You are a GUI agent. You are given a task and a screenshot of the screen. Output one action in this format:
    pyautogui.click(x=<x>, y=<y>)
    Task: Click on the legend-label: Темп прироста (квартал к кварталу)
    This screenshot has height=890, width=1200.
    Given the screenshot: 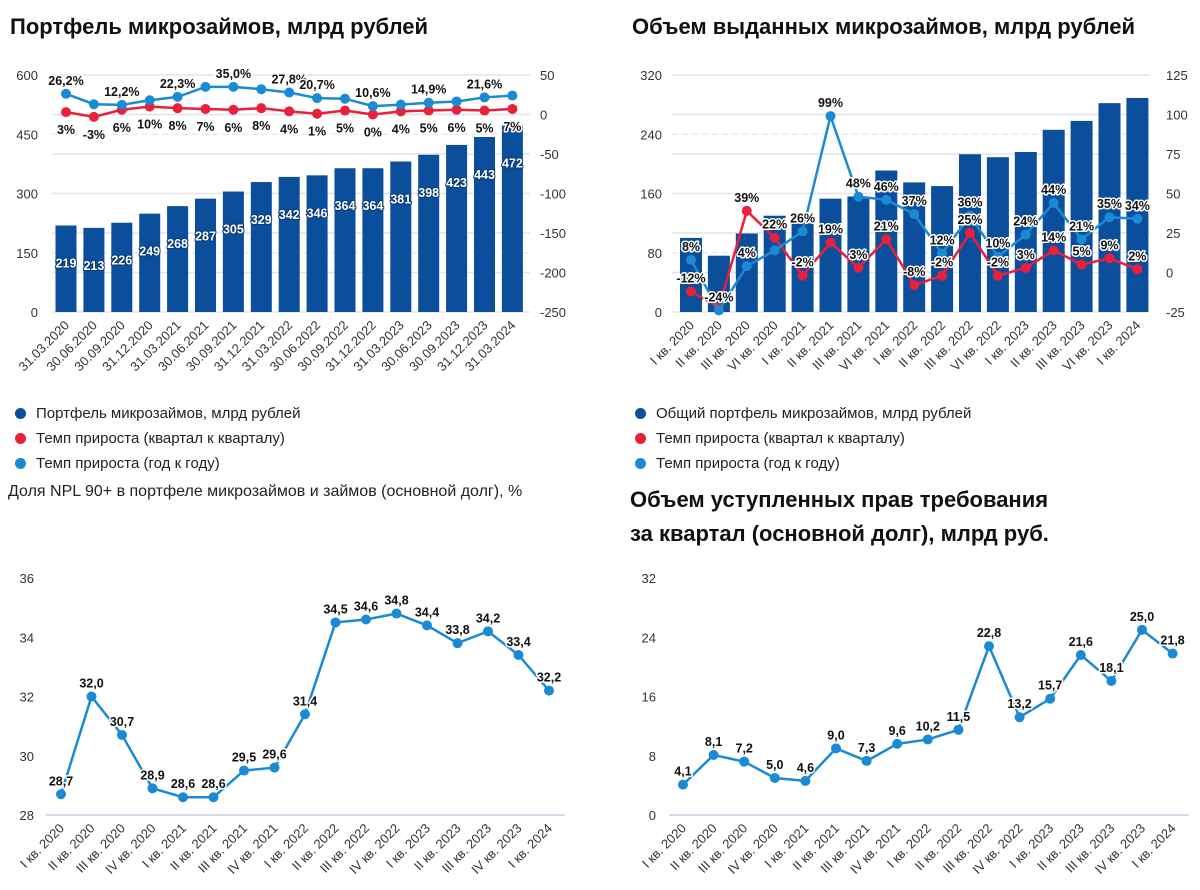 What is the action you would take?
    pyautogui.click(x=160, y=438)
    